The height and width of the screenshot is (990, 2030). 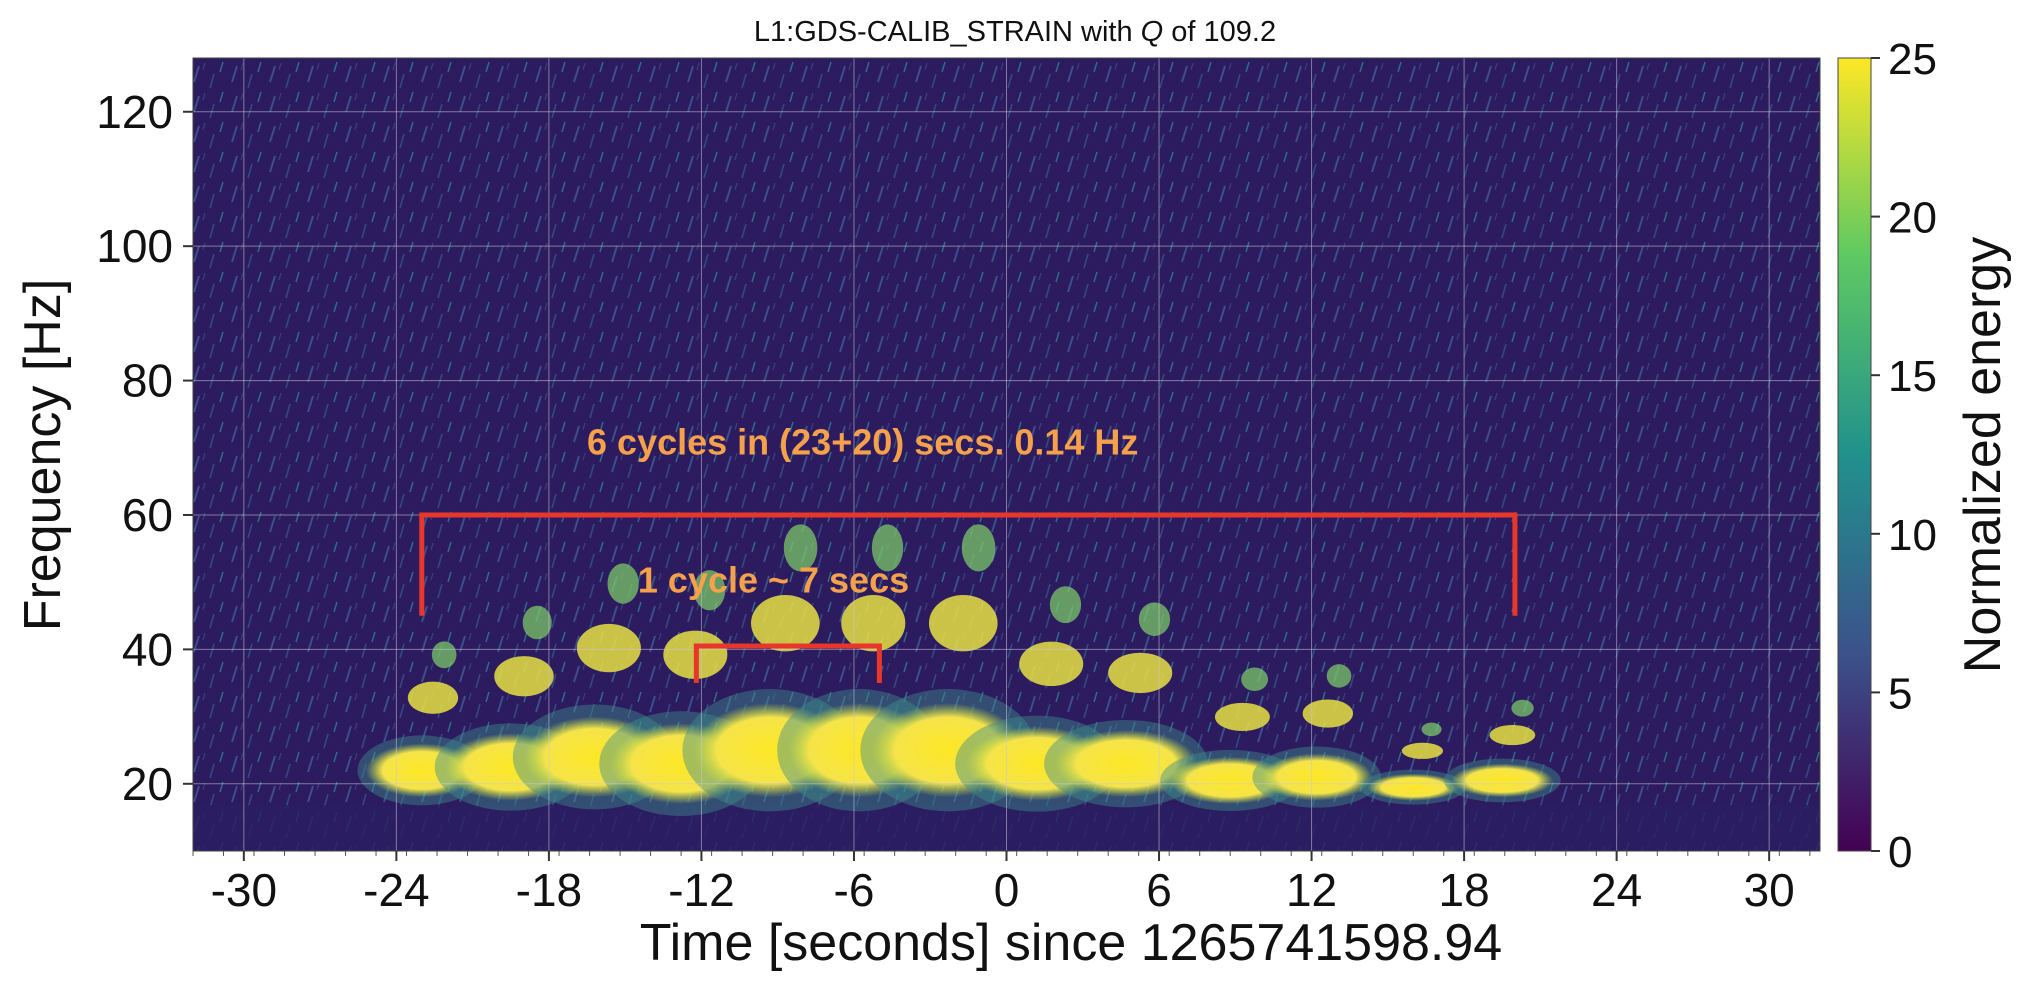 What do you see at coordinates (701, 890) in the screenshot?
I see `x-tick-label: -12` at bounding box center [701, 890].